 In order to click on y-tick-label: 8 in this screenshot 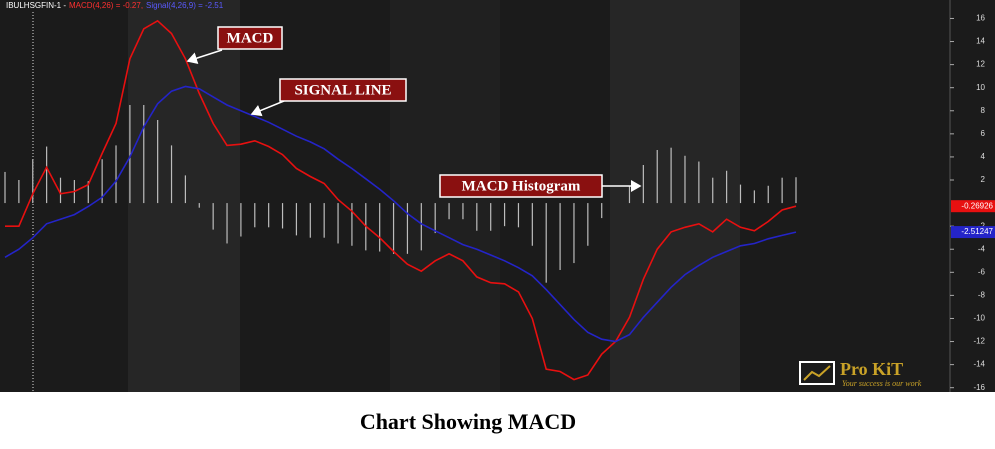, I will do `click(983, 110)`.